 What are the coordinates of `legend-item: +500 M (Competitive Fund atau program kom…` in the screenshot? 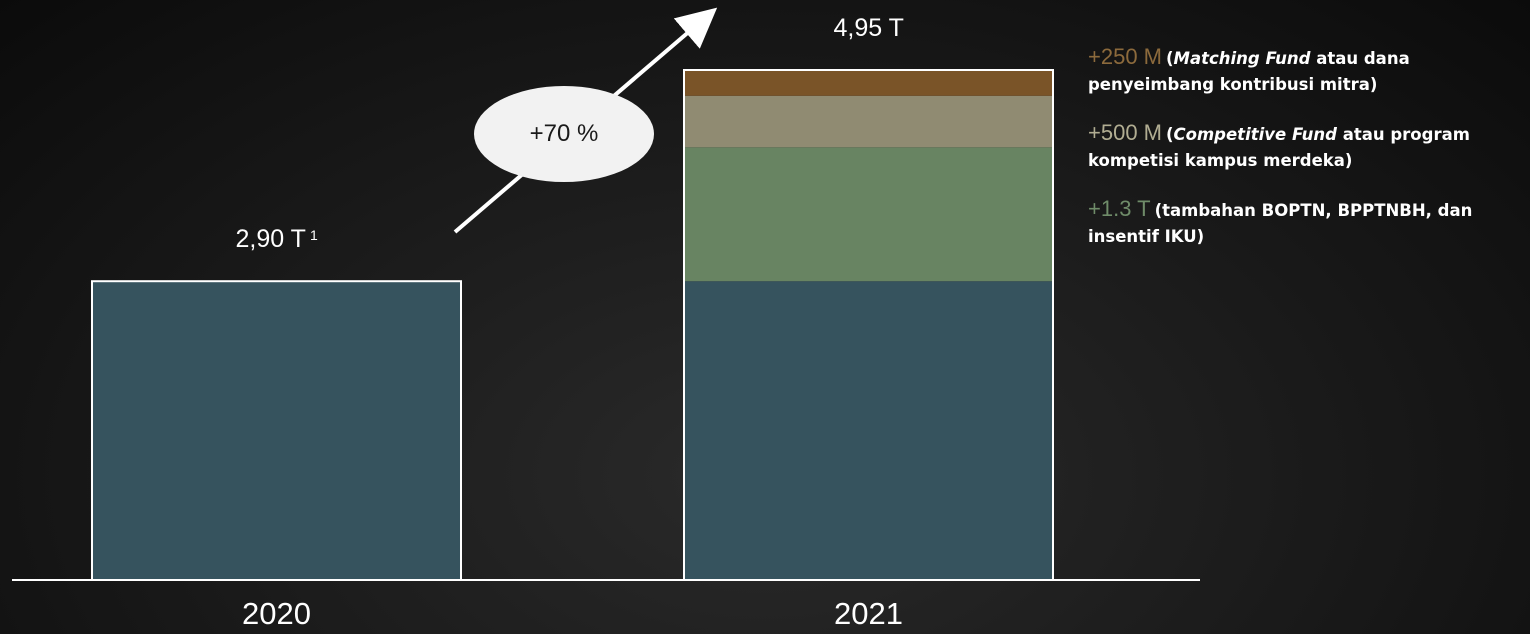 It's located at (1303, 147).